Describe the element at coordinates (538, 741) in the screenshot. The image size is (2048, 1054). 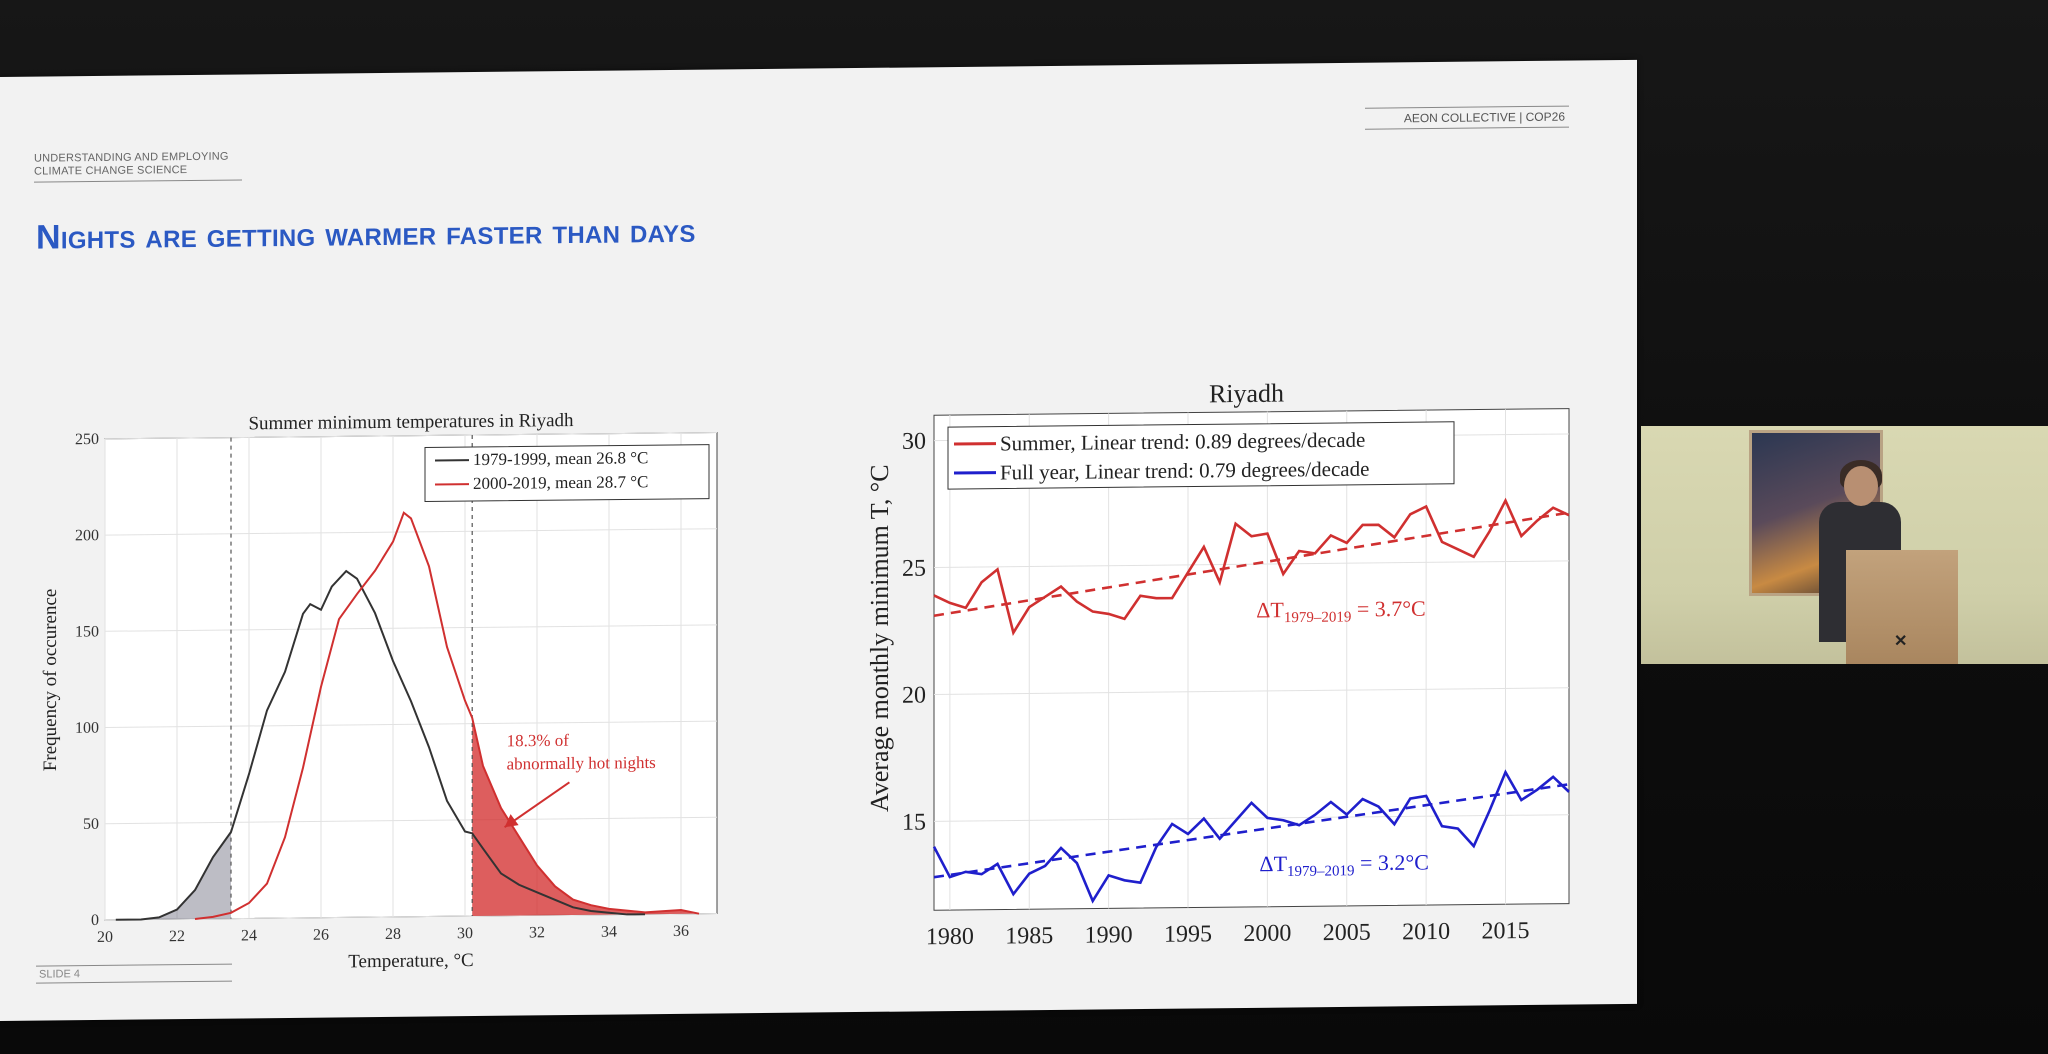
I see `annotation-text: 18.3% of` at that location.